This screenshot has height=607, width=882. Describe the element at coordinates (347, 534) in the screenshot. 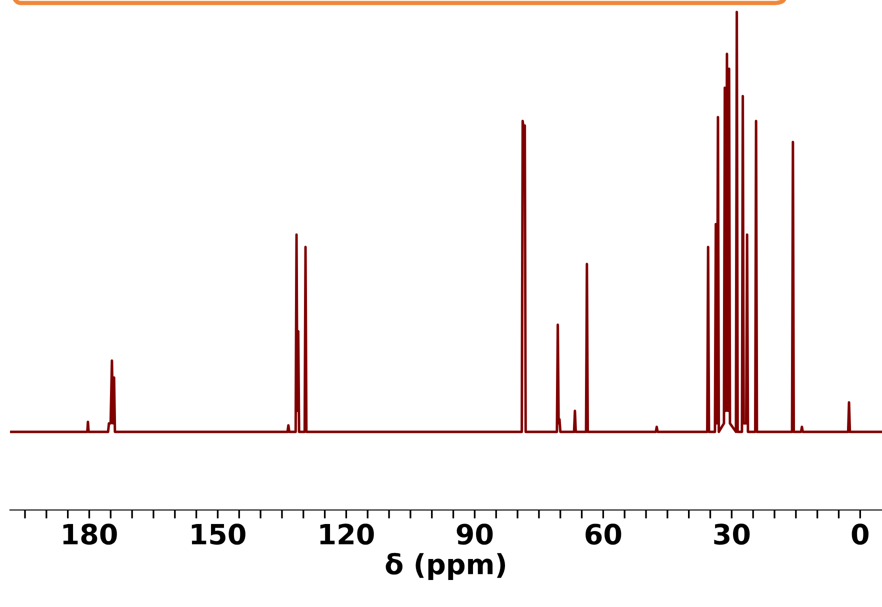

I see `x-tick-label: 120` at that location.